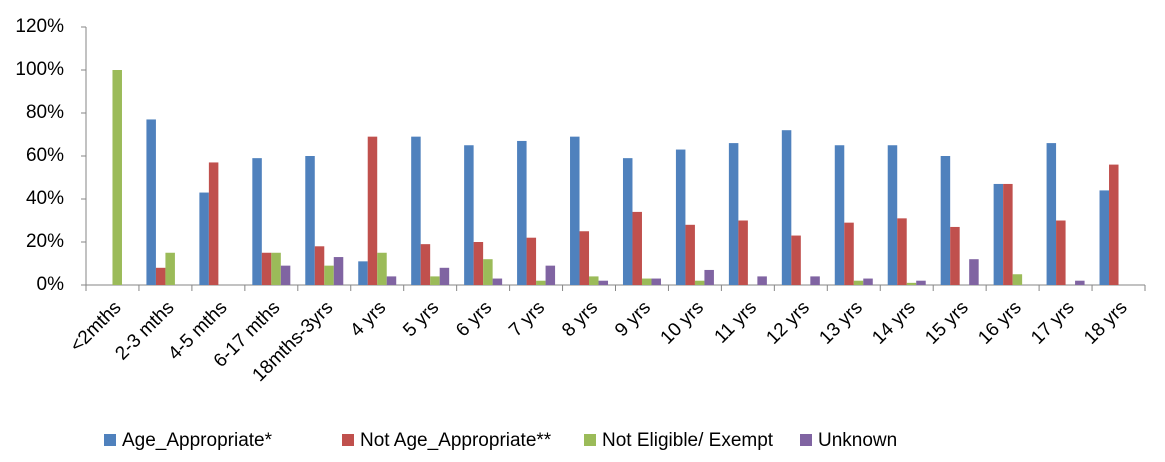 This screenshot has width=1165, height=462. Describe the element at coordinates (736, 322) in the screenshot. I see `x-tick-label: 11 yrs` at that location.